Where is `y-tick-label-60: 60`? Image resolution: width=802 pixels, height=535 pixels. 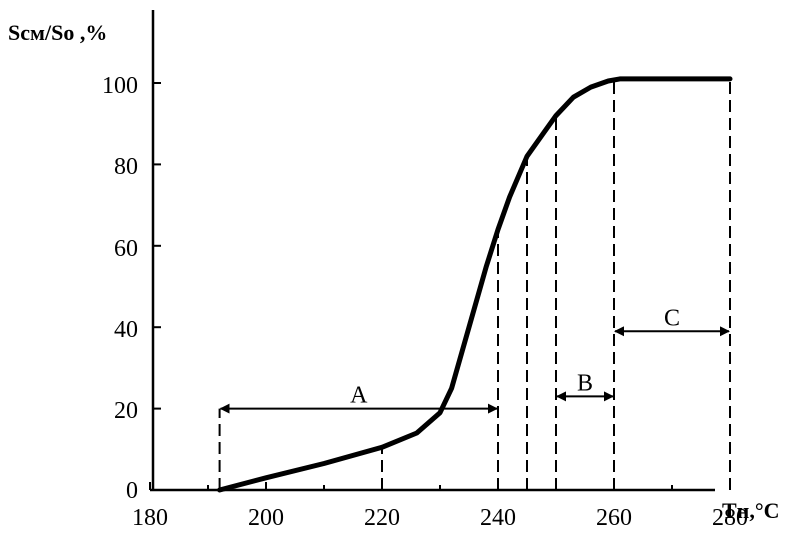
y-tick-label-60: 60 is located at coordinates (126, 249).